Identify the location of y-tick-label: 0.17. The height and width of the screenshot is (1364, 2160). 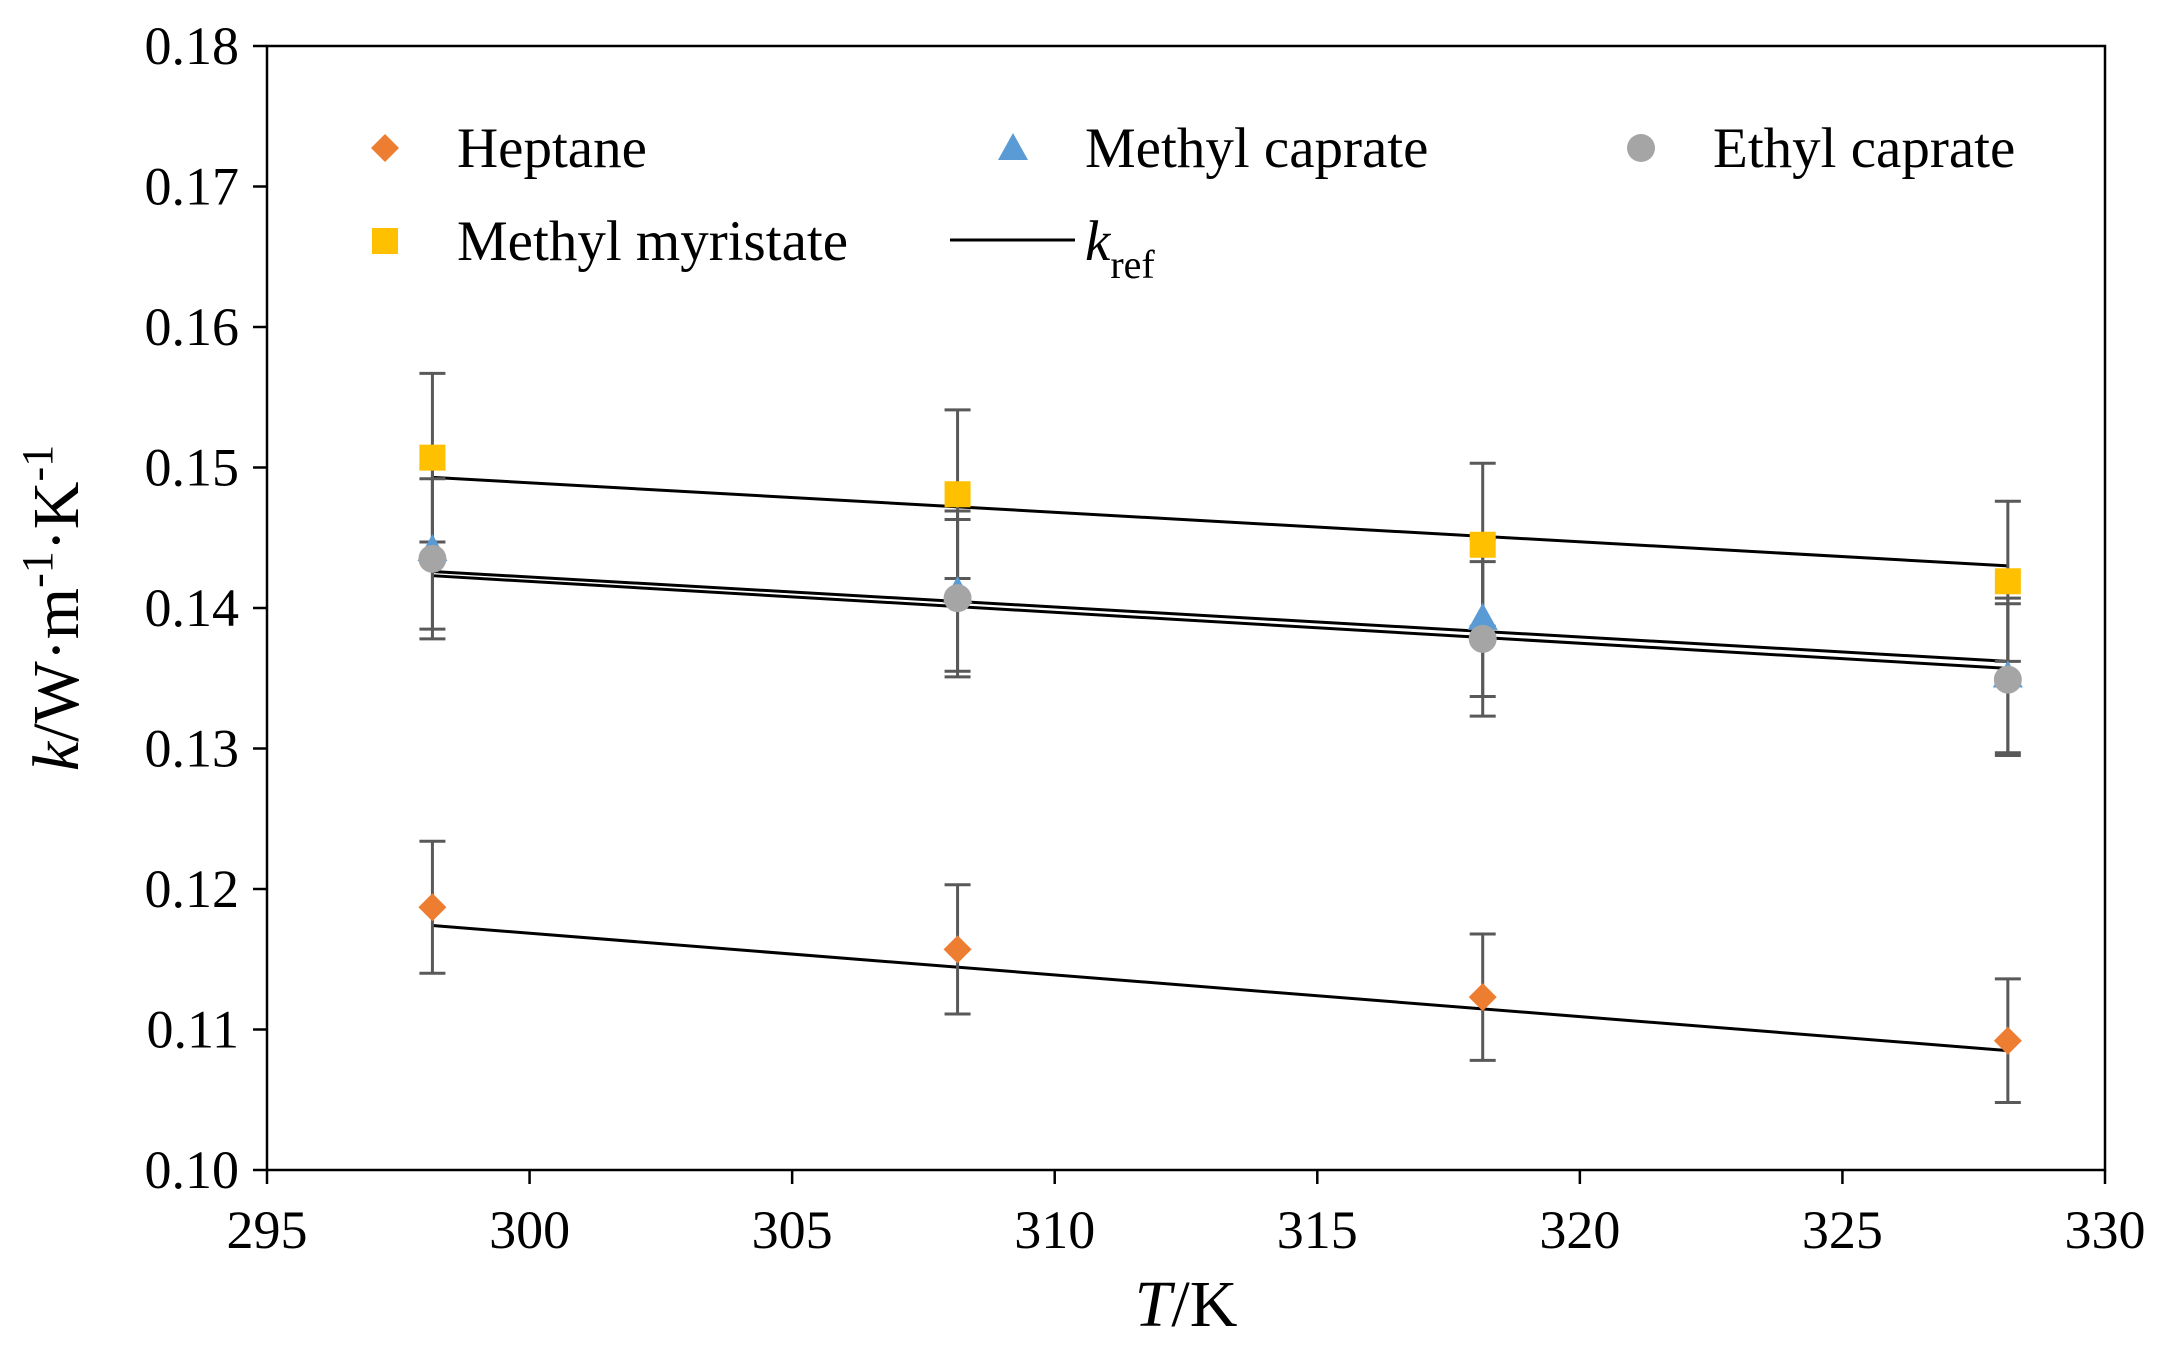
(192, 187).